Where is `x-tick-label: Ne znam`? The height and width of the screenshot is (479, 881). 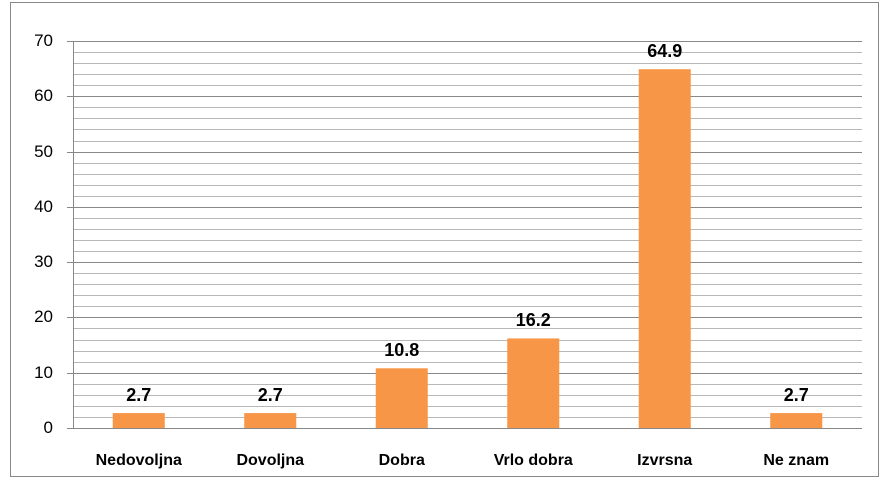
x-tick-label: Ne znam is located at coordinates (796, 460).